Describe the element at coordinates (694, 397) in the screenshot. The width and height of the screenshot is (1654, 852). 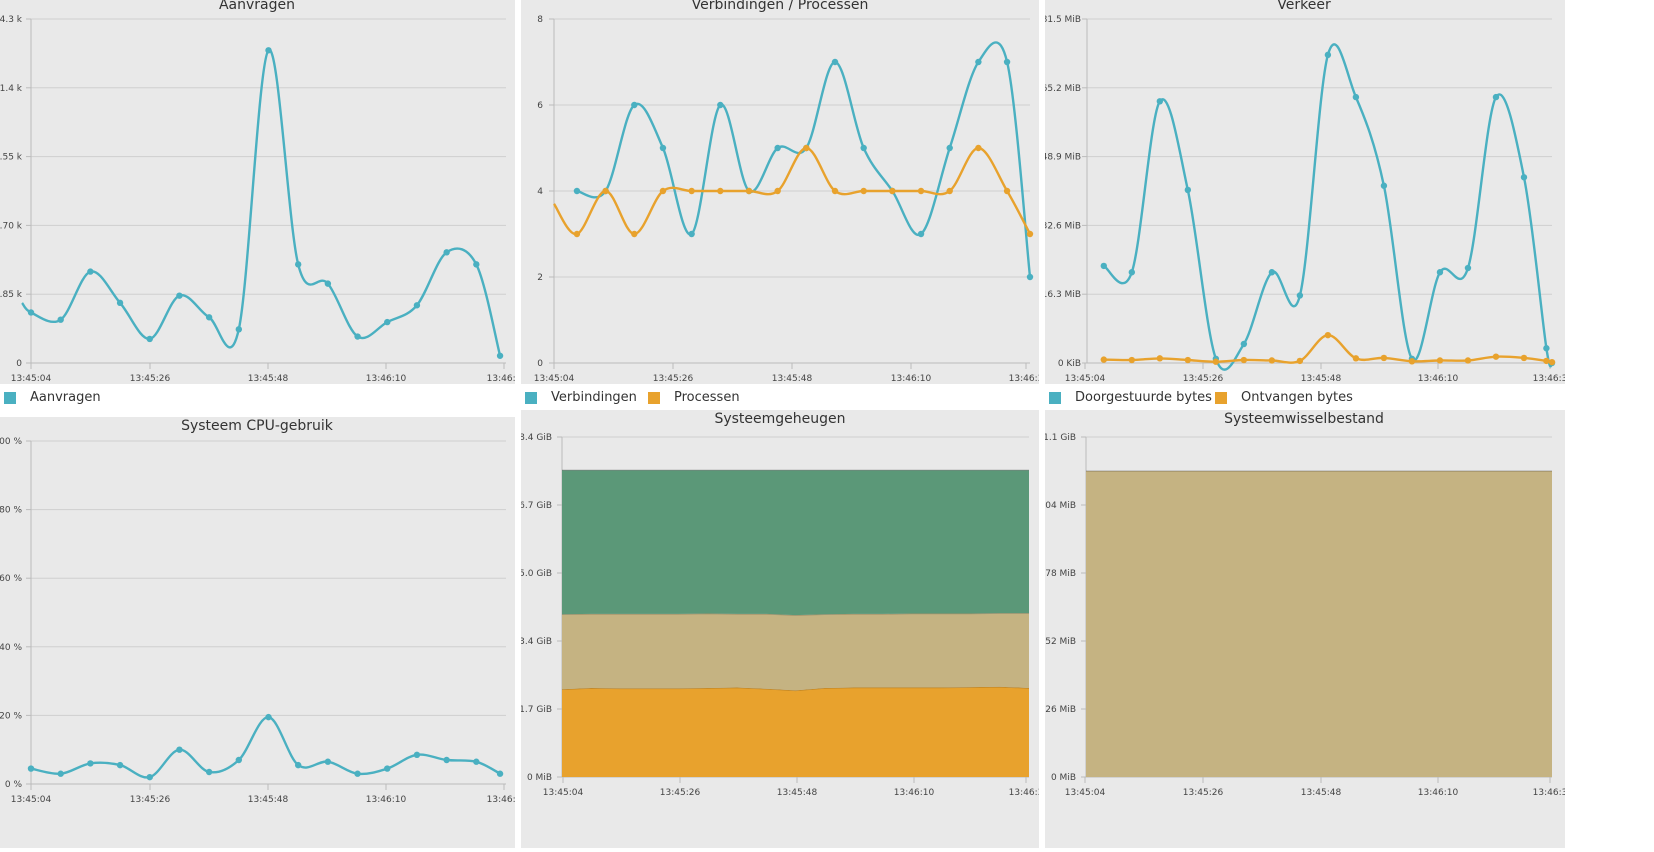
I see `legend-item-processen: Processen` at that location.